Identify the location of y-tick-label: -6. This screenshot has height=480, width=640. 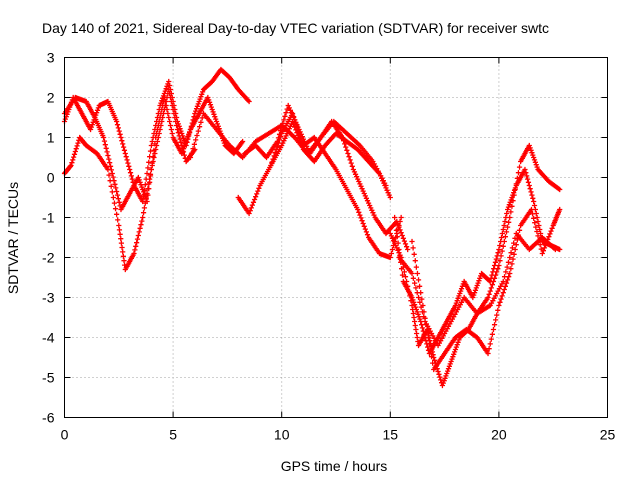
(48, 418).